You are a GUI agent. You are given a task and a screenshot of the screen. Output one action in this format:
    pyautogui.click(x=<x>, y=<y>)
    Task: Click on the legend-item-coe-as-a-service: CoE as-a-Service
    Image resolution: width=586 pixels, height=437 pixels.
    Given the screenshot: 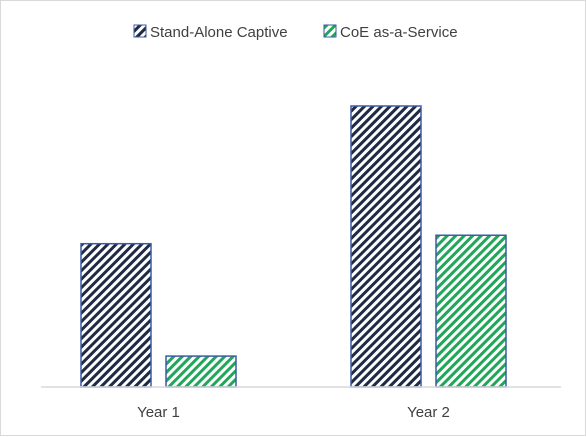 What is the action you would take?
    pyautogui.click(x=390, y=32)
    